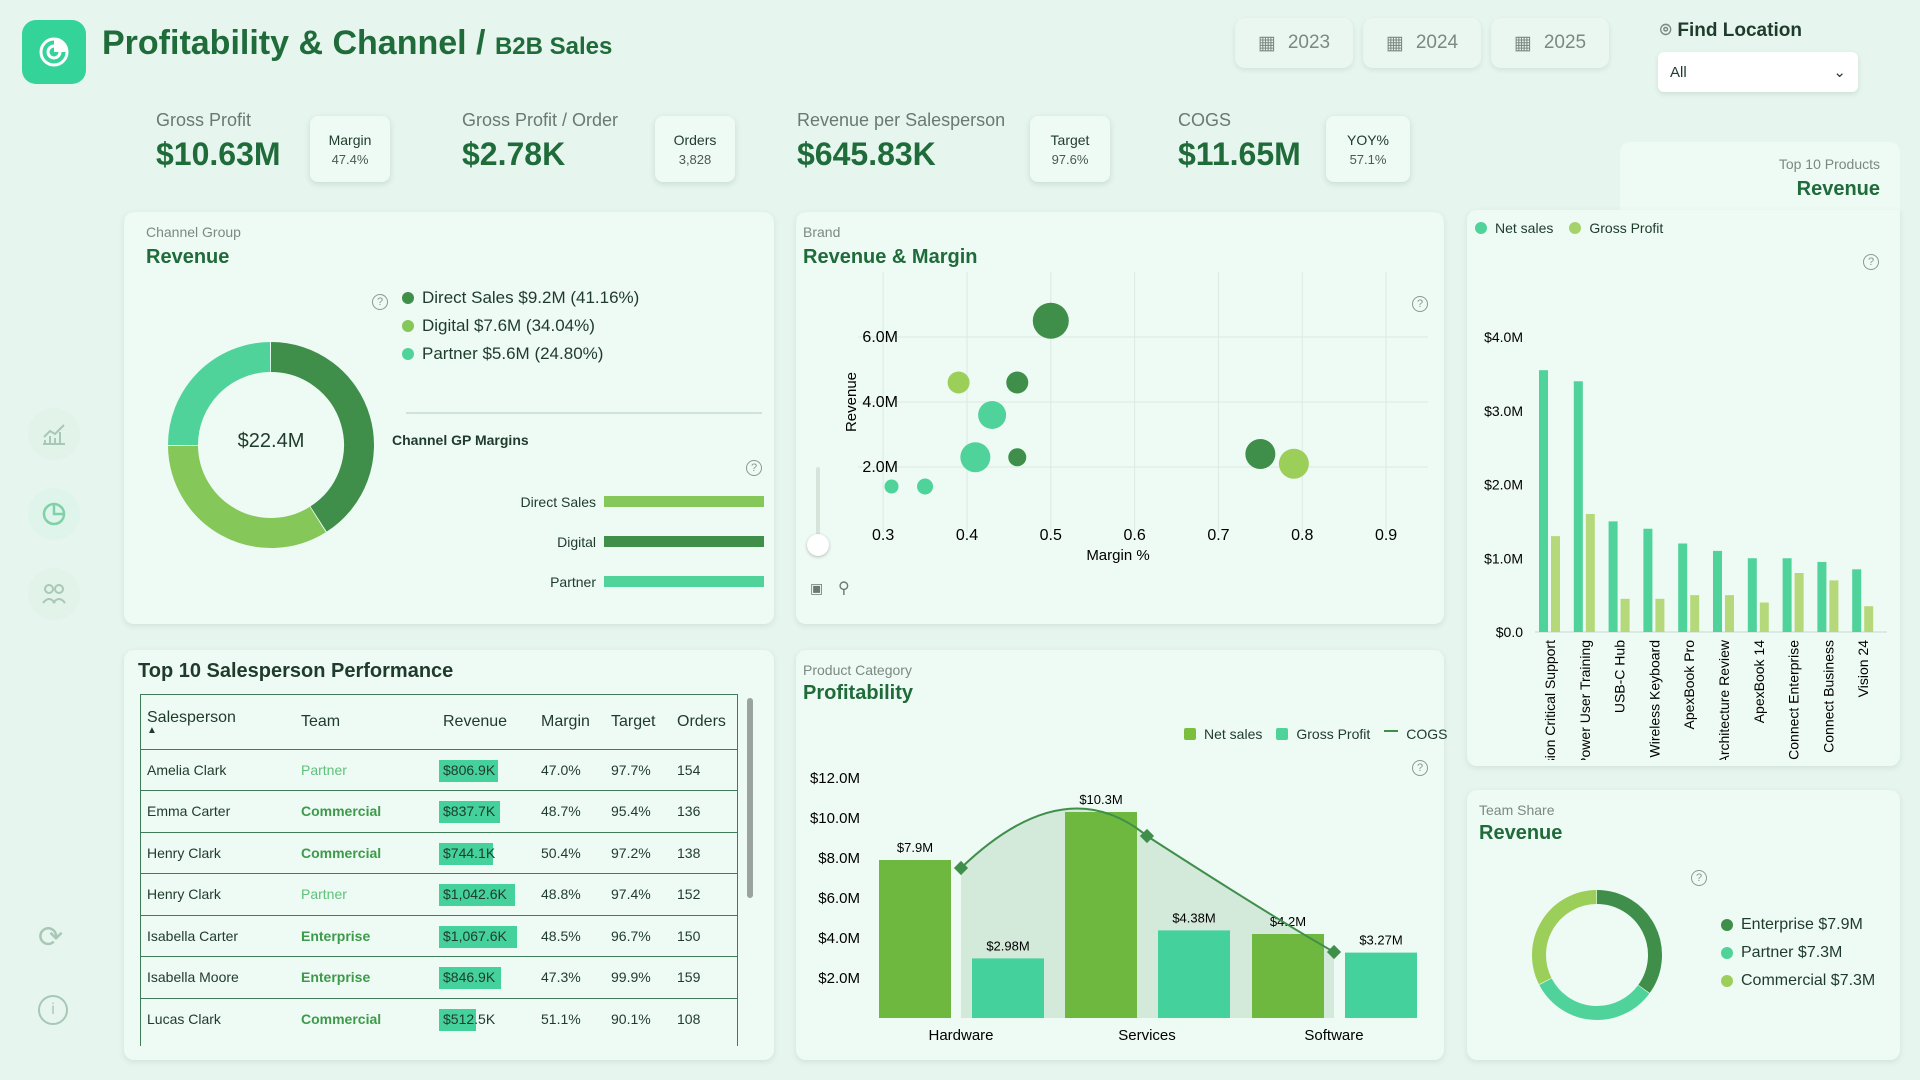  What do you see at coordinates (704, 1018) in the screenshot?
I see `cell-orders: 108` at bounding box center [704, 1018].